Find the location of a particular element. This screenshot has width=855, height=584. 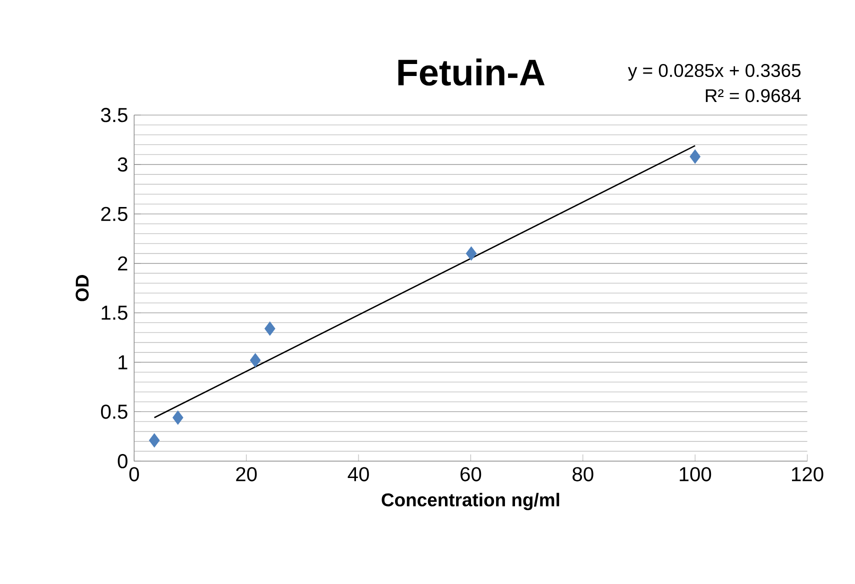

y-tick-label: 1.5 is located at coordinates (115, 313).